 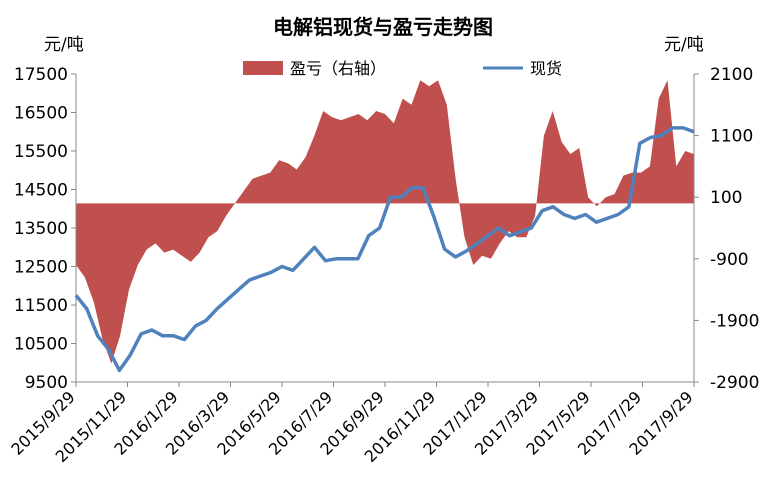 What do you see at coordinates (41, 345) in the screenshot?
I see `left-tick-label: 10500` at bounding box center [41, 345].